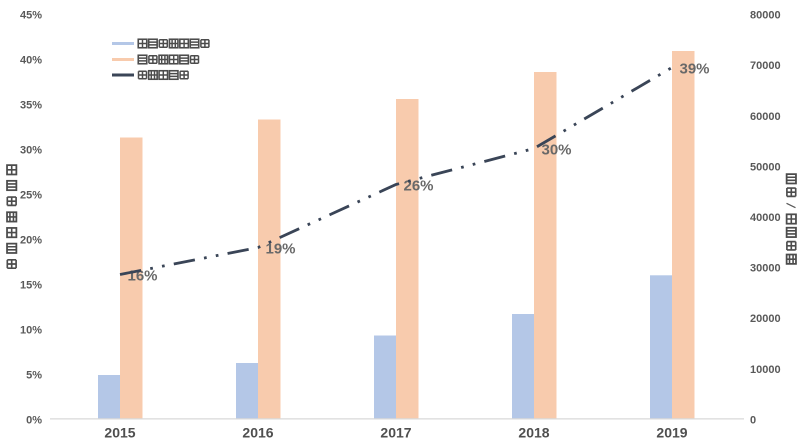 This screenshot has height=443, width=800. What do you see at coordinates (143, 275) in the screenshot?
I see `svg-text: 16%` at bounding box center [143, 275].